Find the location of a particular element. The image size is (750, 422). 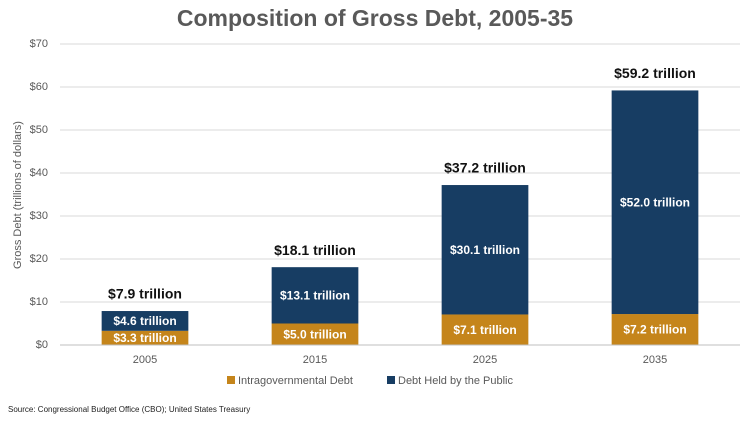

x-tick-label: 2035 is located at coordinates (655, 360).